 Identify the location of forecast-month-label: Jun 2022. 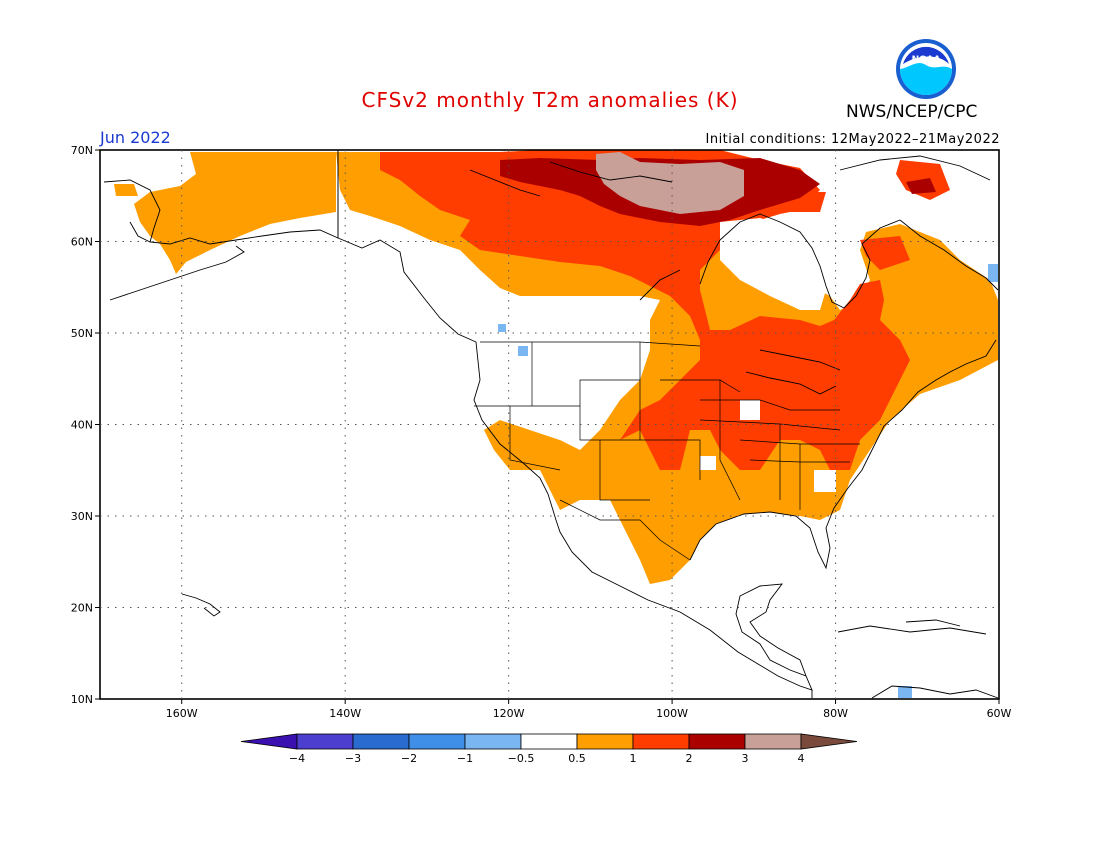
(135, 137).